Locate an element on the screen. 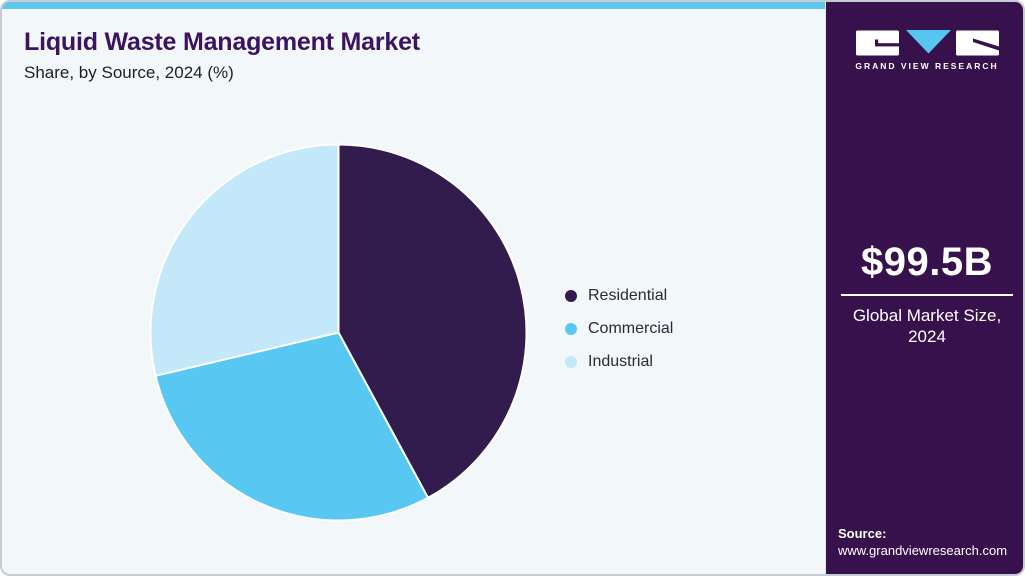 The width and height of the screenshot is (1025, 576). chart-legend: Residential Commercial Industrial is located at coordinates (619, 328).